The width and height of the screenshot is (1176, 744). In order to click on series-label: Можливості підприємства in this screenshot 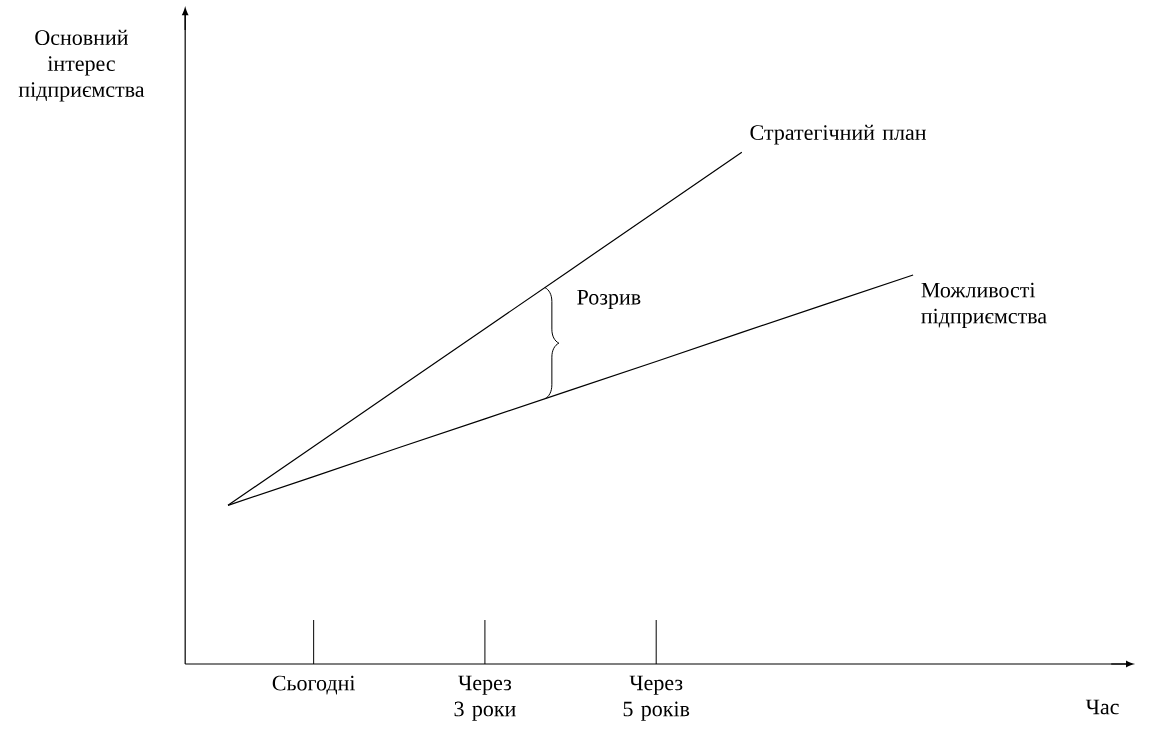, I will do `click(984, 305)`.